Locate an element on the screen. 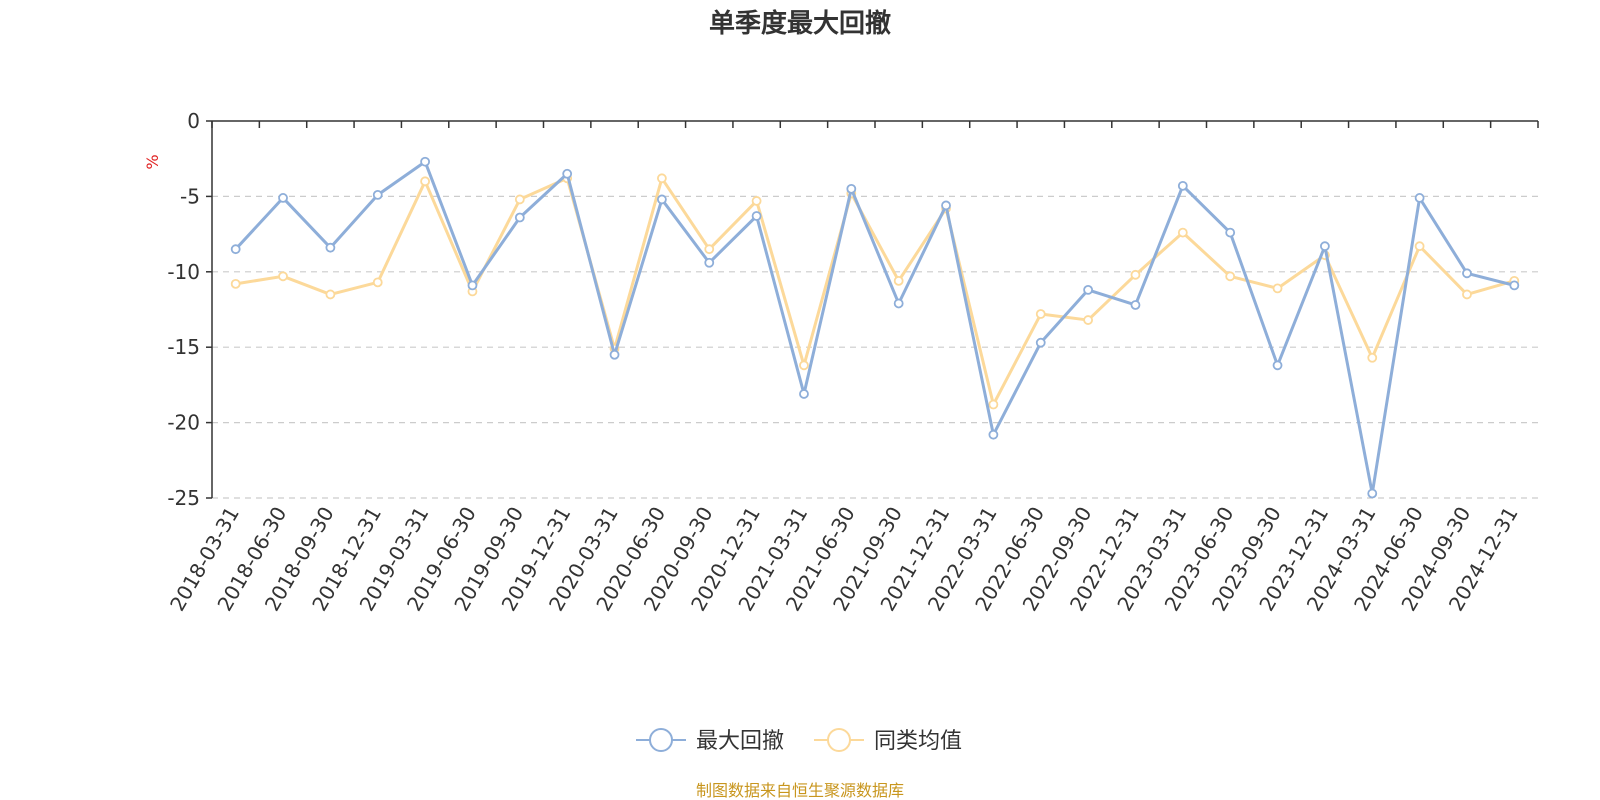 Image resolution: width=1600 pixels, height=800 pixels. data-source-note: 制图数据来自恒生聚源数据库 is located at coordinates (800, 790).